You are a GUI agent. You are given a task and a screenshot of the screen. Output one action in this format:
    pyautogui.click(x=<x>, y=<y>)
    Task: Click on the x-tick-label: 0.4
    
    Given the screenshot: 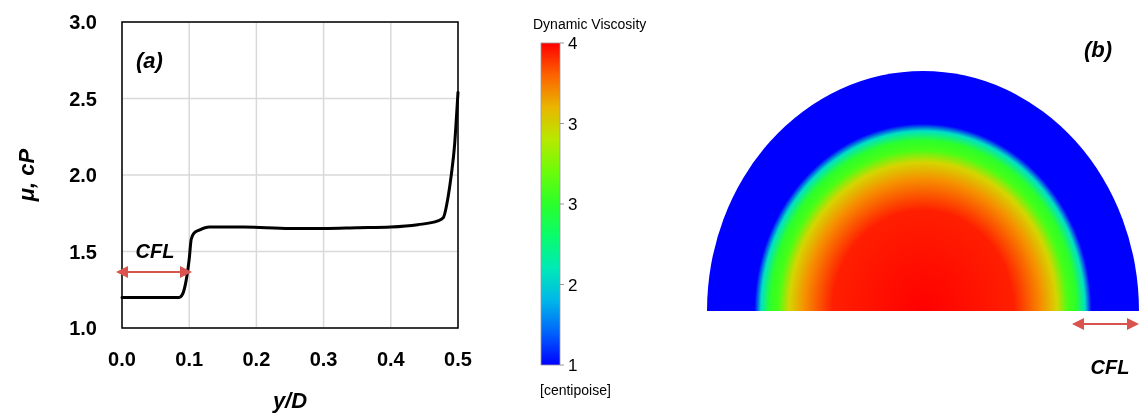 What is the action you would take?
    pyautogui.click(x=391, y=359)
    